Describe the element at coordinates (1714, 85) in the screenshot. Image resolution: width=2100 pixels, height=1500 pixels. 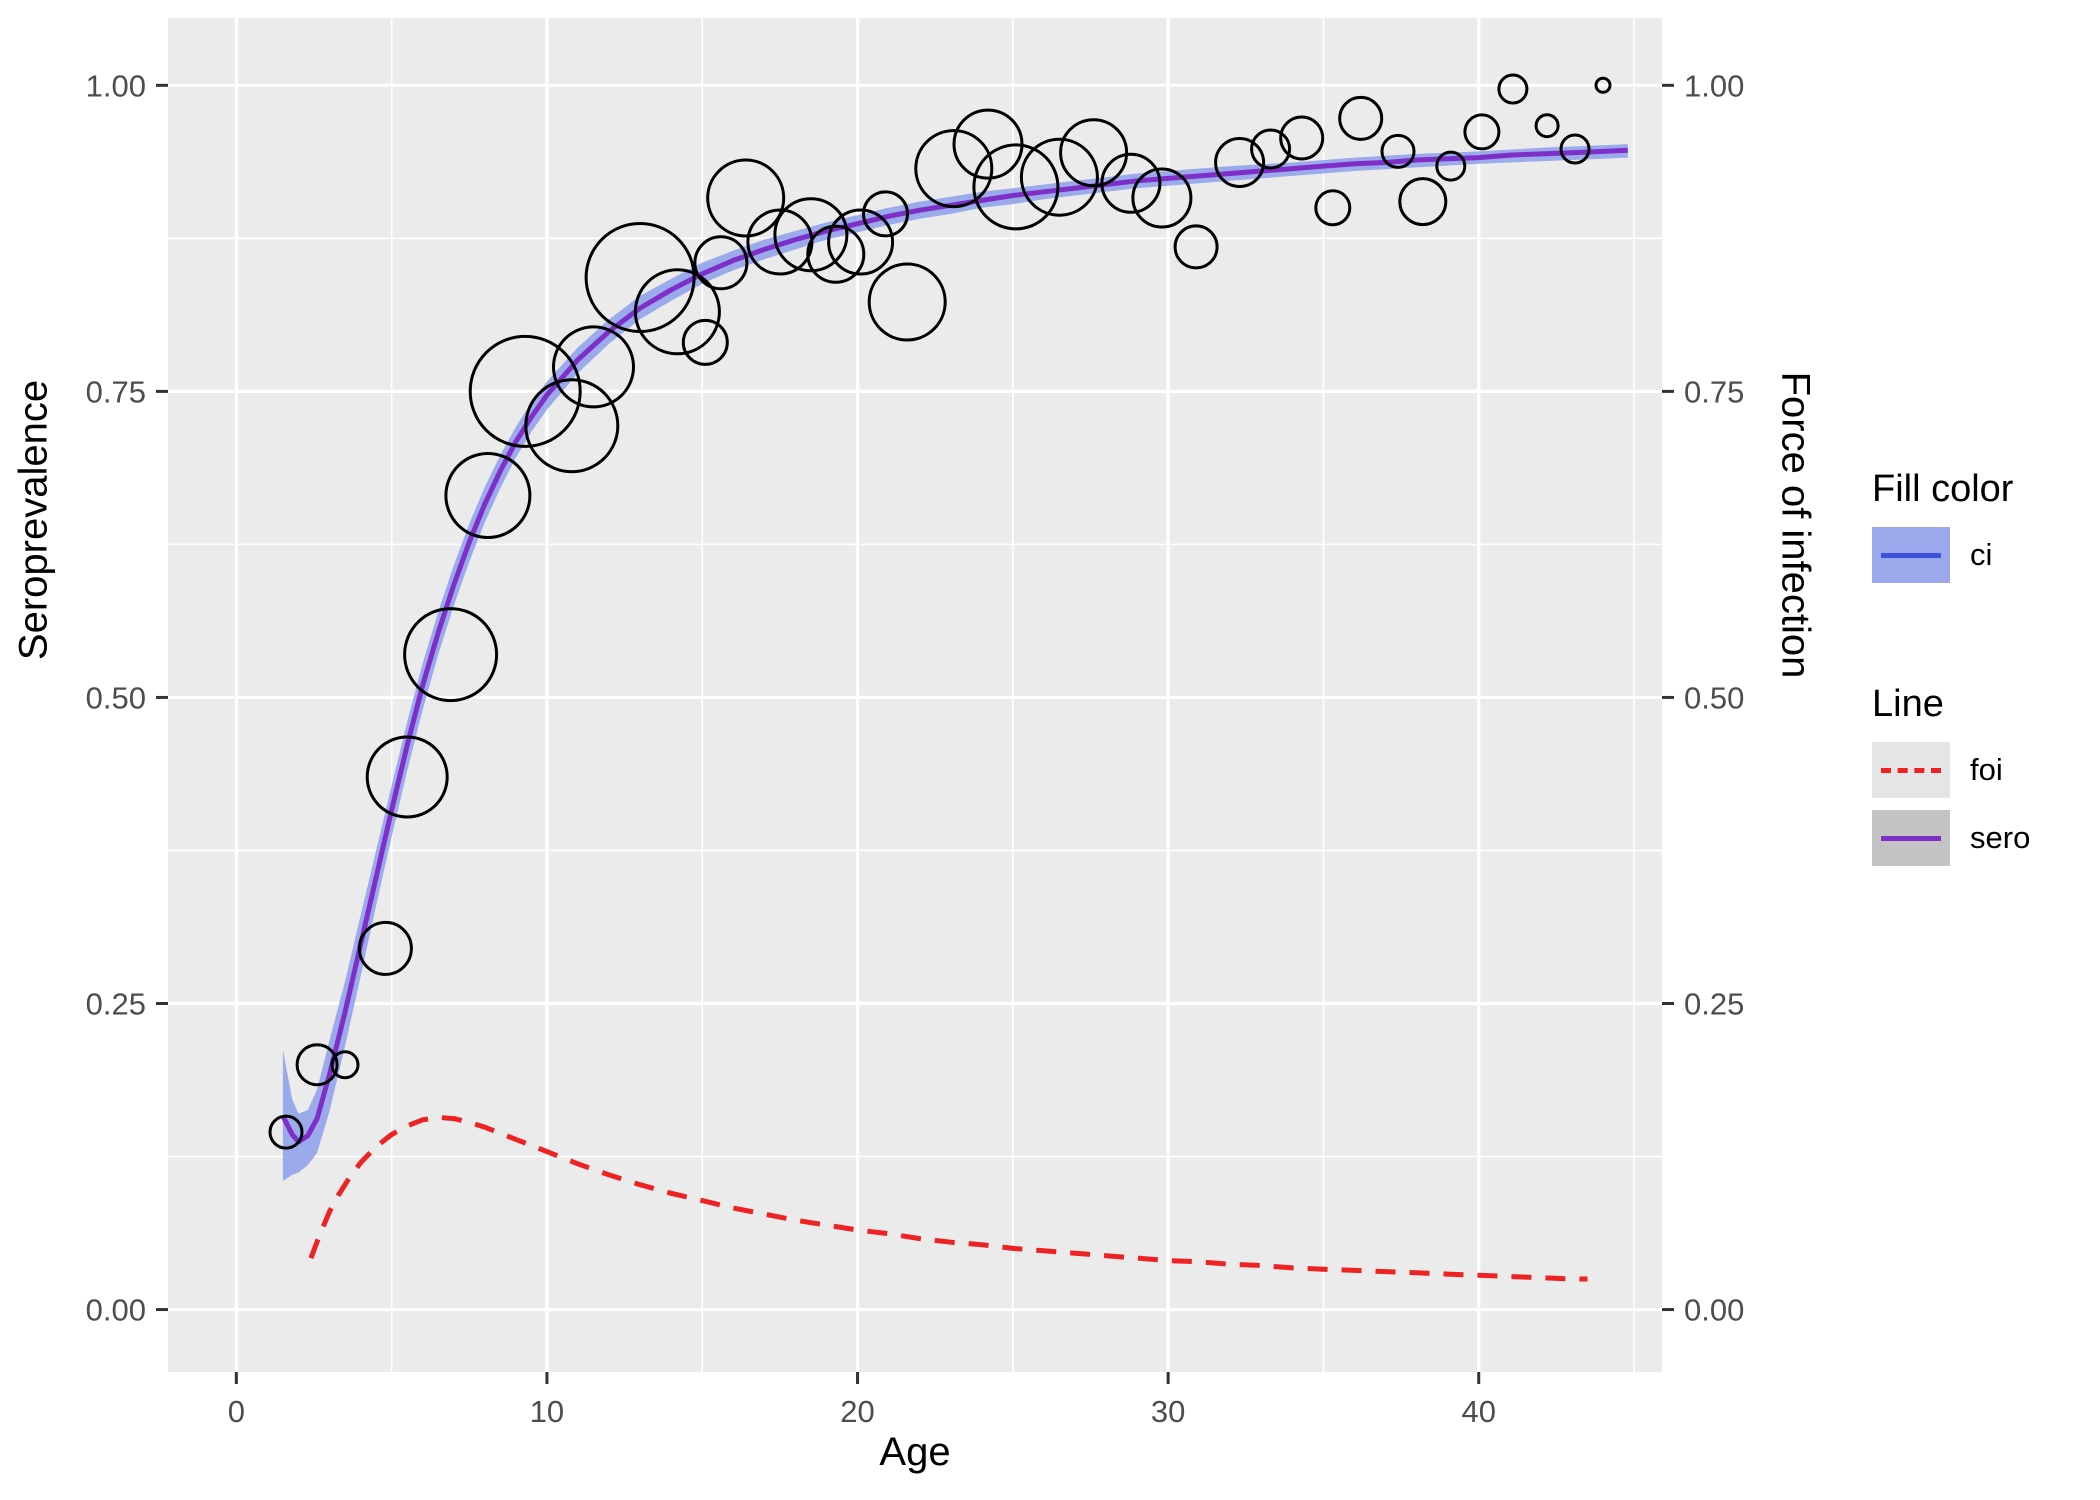
I see `y-right-tick-label: 1.00` at that location.